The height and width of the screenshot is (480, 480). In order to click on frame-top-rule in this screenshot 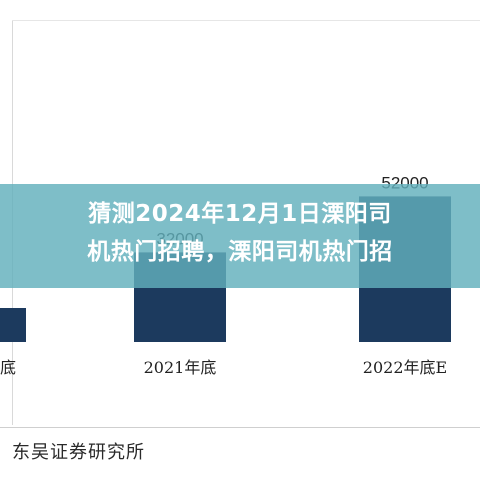, I will do `click(246, 20)`.